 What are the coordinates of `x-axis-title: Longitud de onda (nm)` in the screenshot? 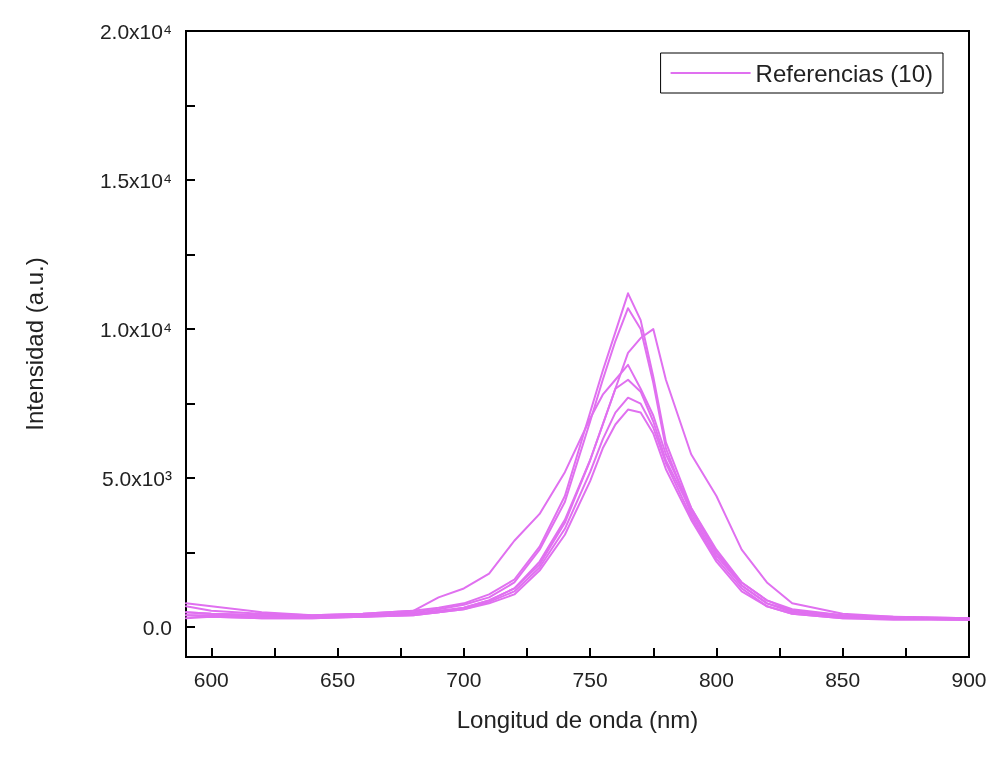 It's located at (577, 719).